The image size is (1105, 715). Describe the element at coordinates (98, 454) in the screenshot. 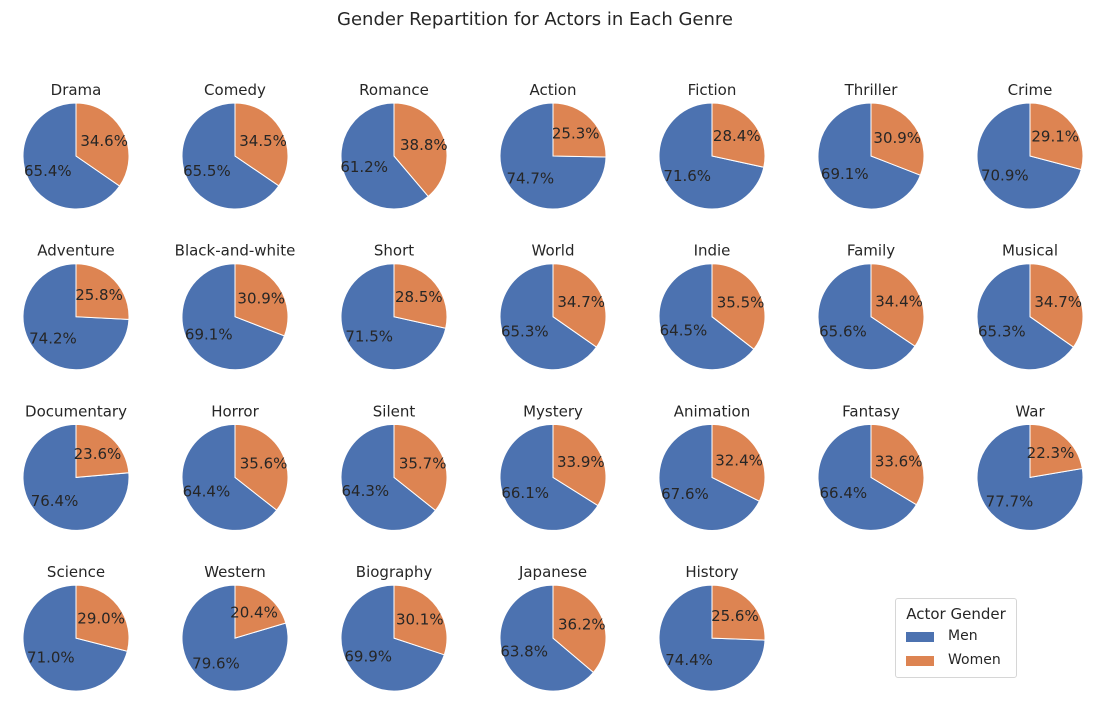

I see `pie-label-women: 23.6%` at that location.